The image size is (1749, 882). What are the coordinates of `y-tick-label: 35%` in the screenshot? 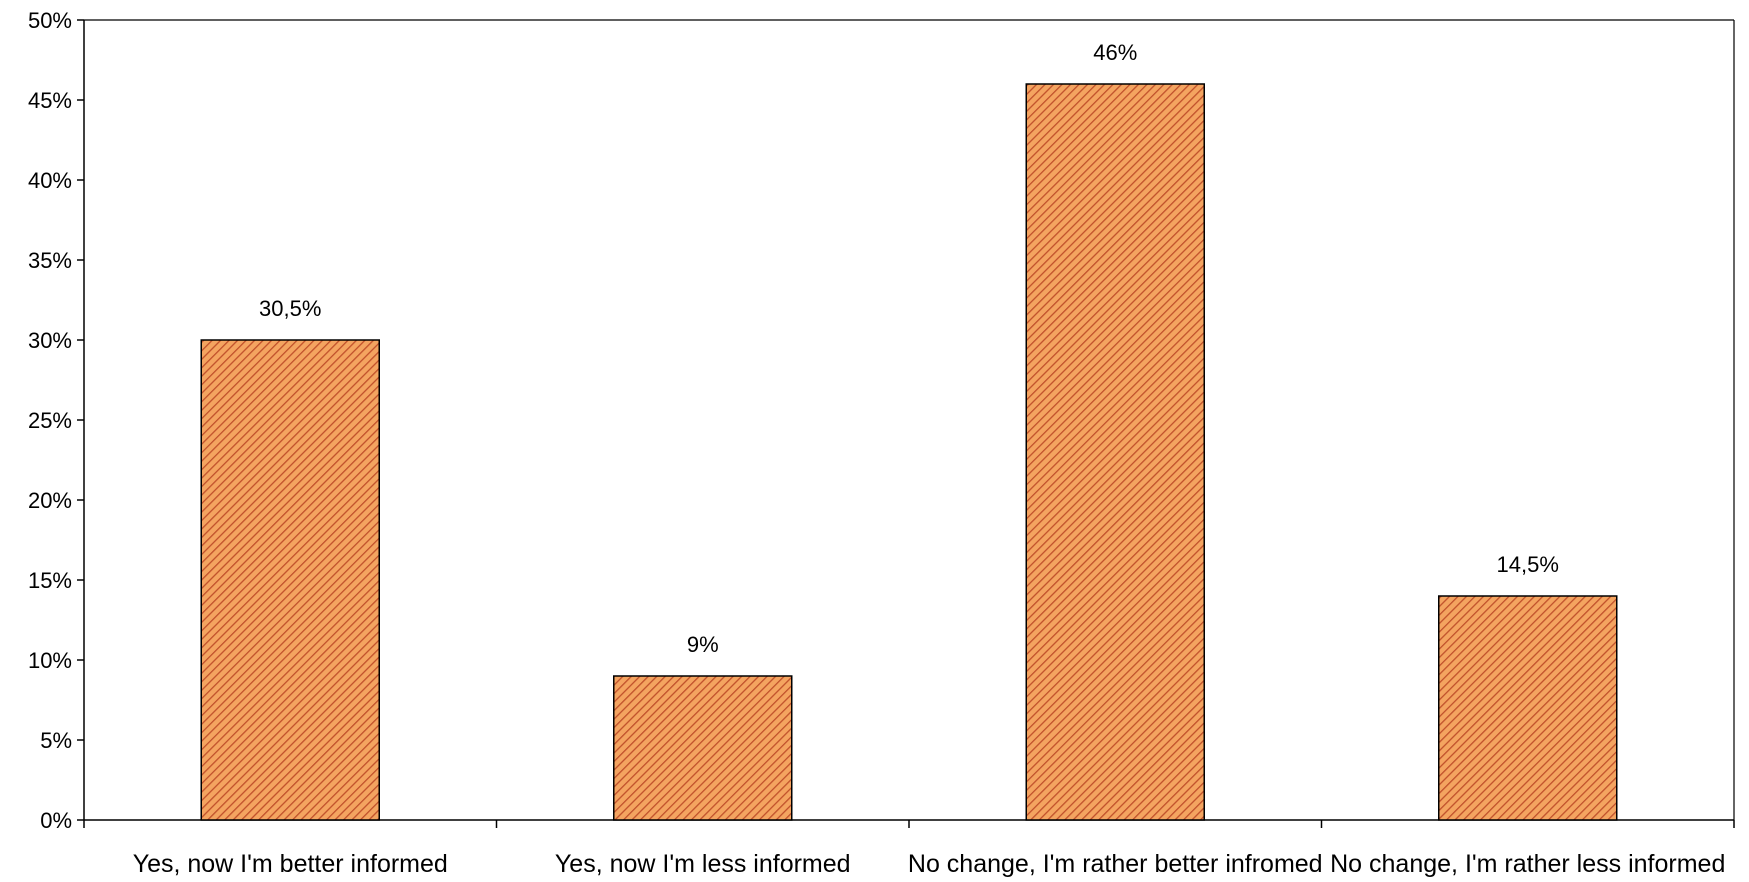 It's located at (50, 260).